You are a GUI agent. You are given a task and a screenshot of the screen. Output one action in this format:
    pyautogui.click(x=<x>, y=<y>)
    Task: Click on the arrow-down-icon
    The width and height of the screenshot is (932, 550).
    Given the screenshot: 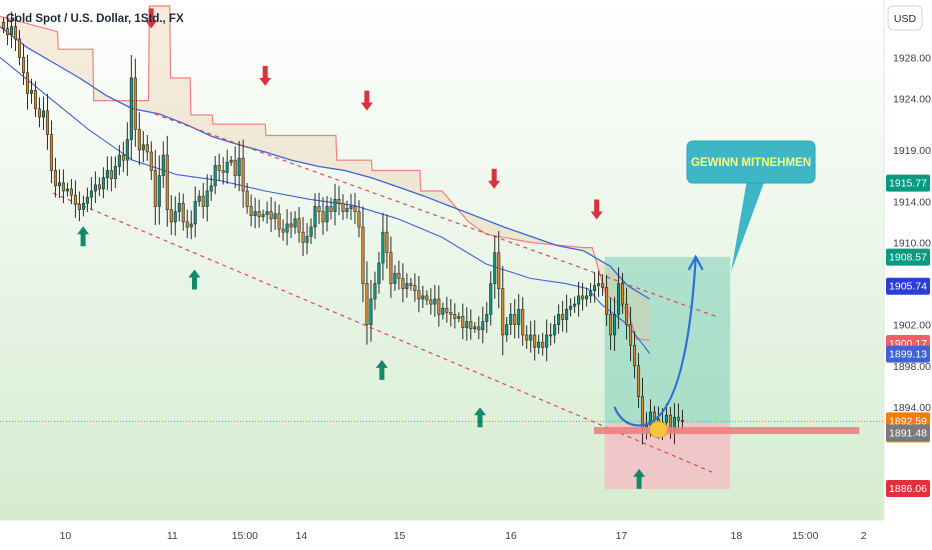 What is the action you would take?
    pyautogui.click(x=494, y=178)
    